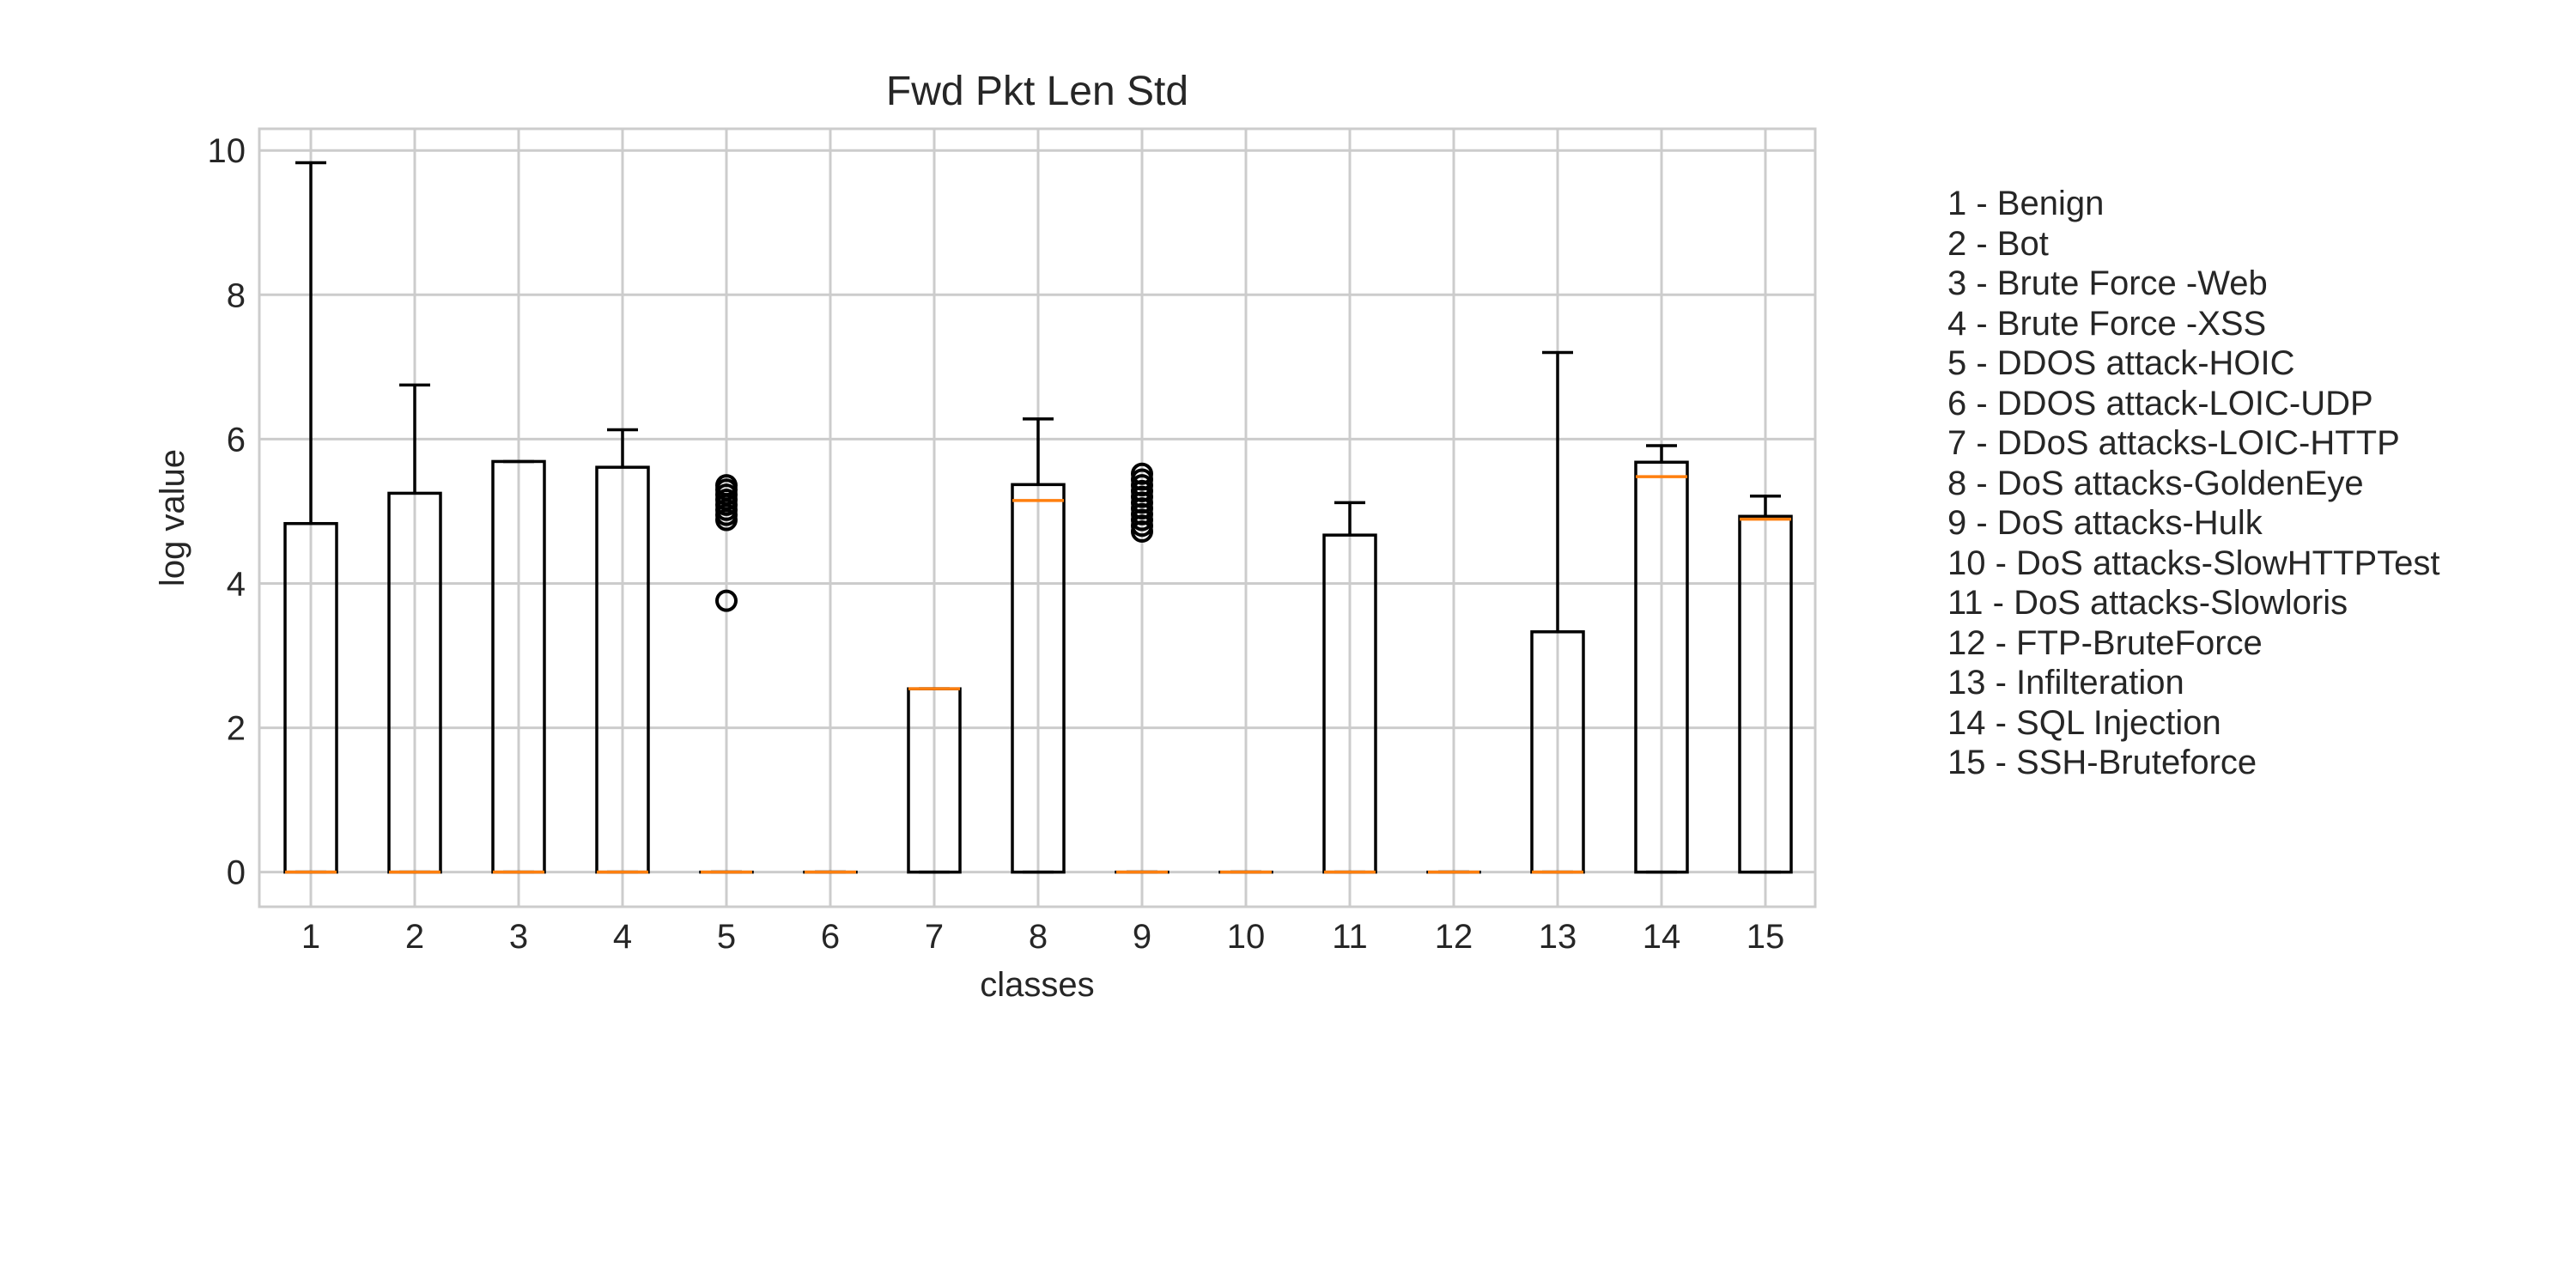 The height and width of the screenshot is (1288, 2576). I want to click on legend-item: 3 - Brute Force -Web, so click(2107, 283).